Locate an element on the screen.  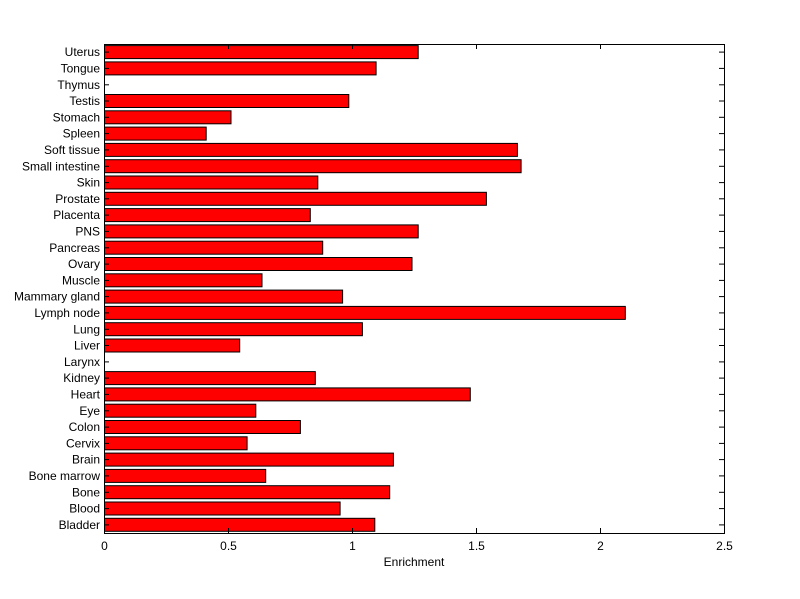
y-tick-label: Larynx is located at coordinates (82, 362).